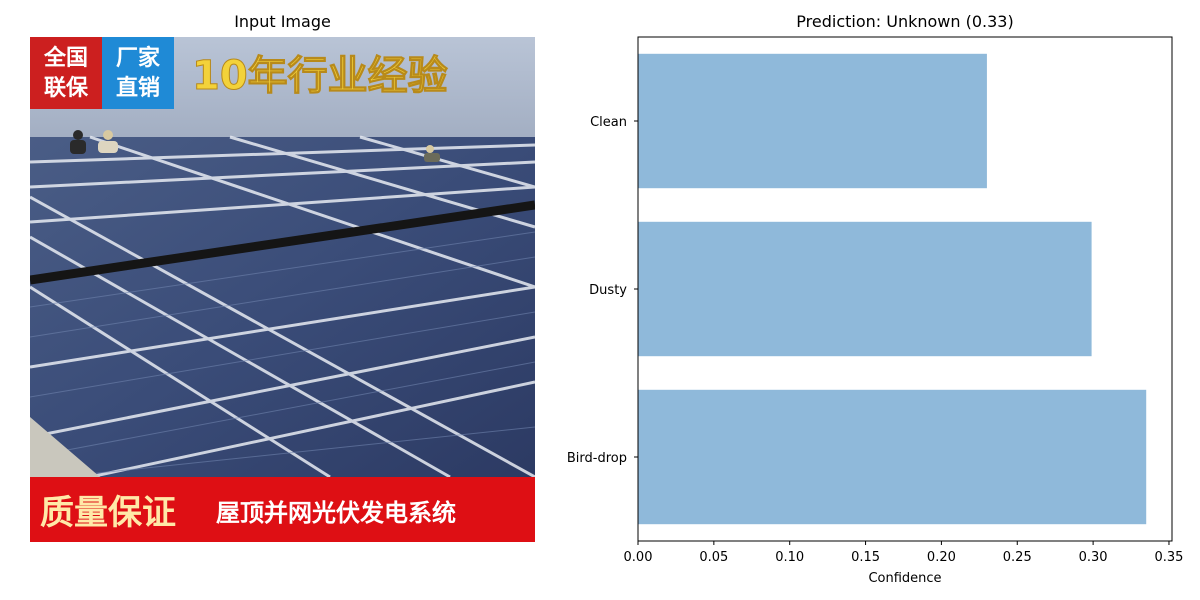  What do you see at coordinates (638, 557) in the screenshot?
I see `x-tick-label: 0.00` at bounding box center [638, 557].